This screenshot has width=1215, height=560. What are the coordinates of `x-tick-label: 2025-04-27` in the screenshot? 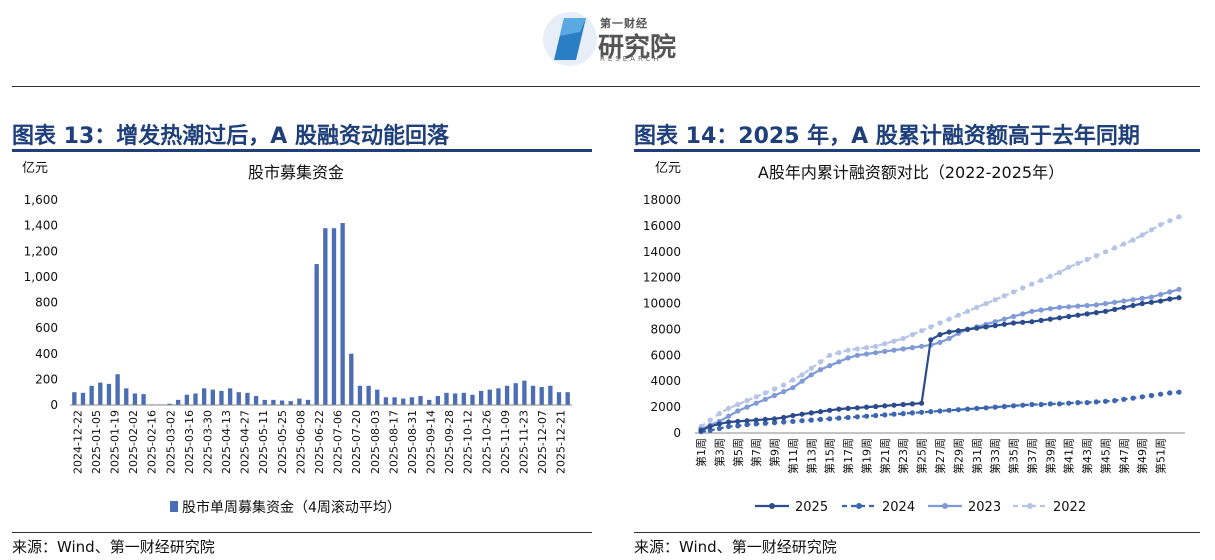 It's located at (245, 442).